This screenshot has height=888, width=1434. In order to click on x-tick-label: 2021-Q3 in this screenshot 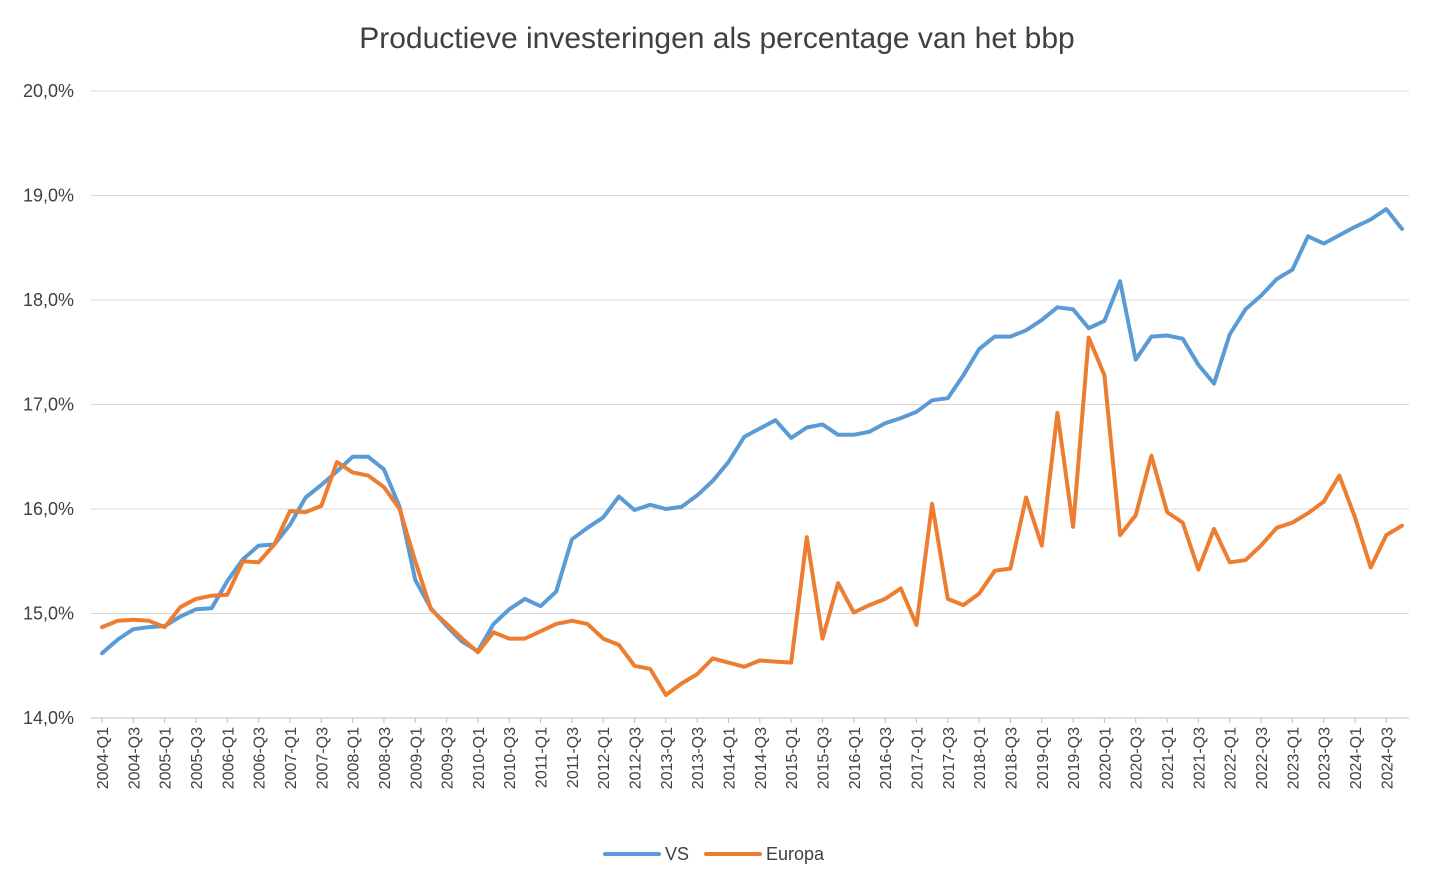, I will do `click(1199, 758)`.